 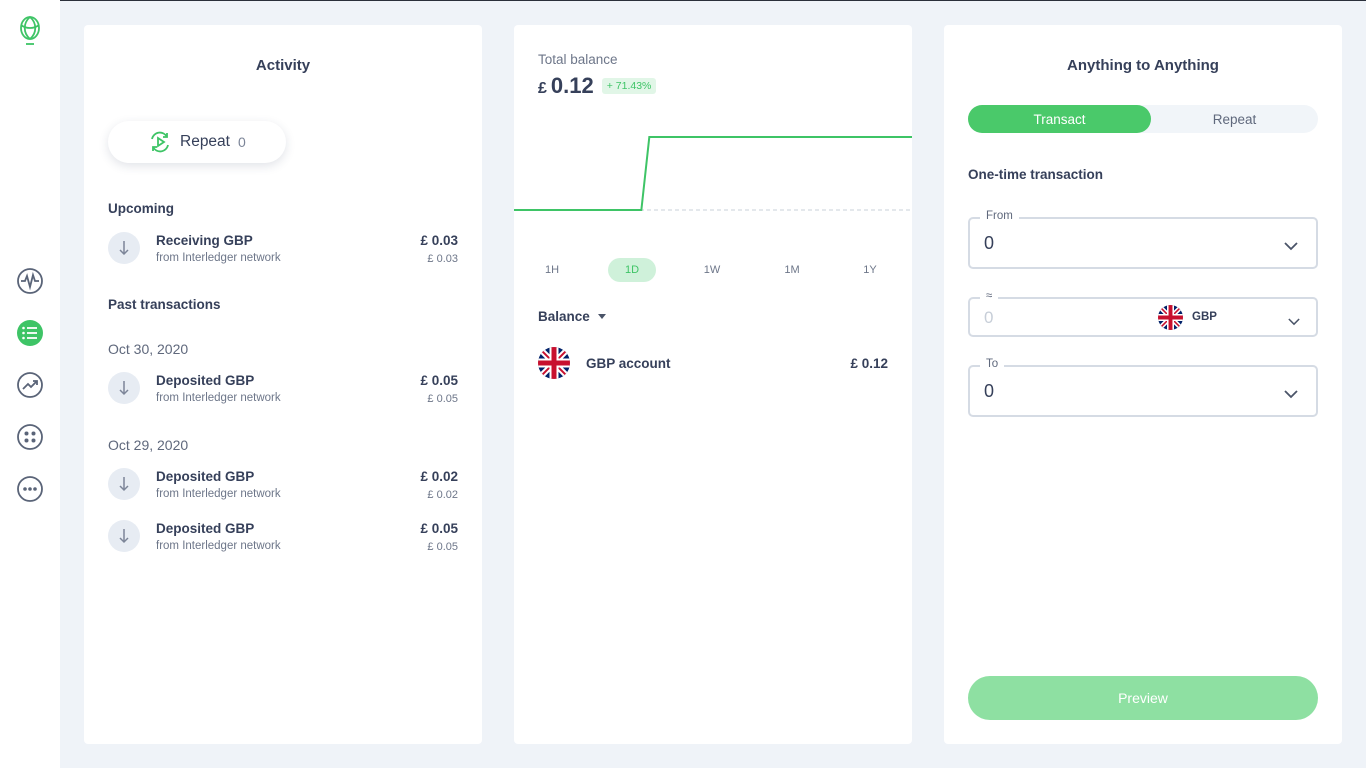 What do you see at coordinates (241, 142) in the screenshot?
I see `repeat-count: 0` at bounding box center [241, 142].